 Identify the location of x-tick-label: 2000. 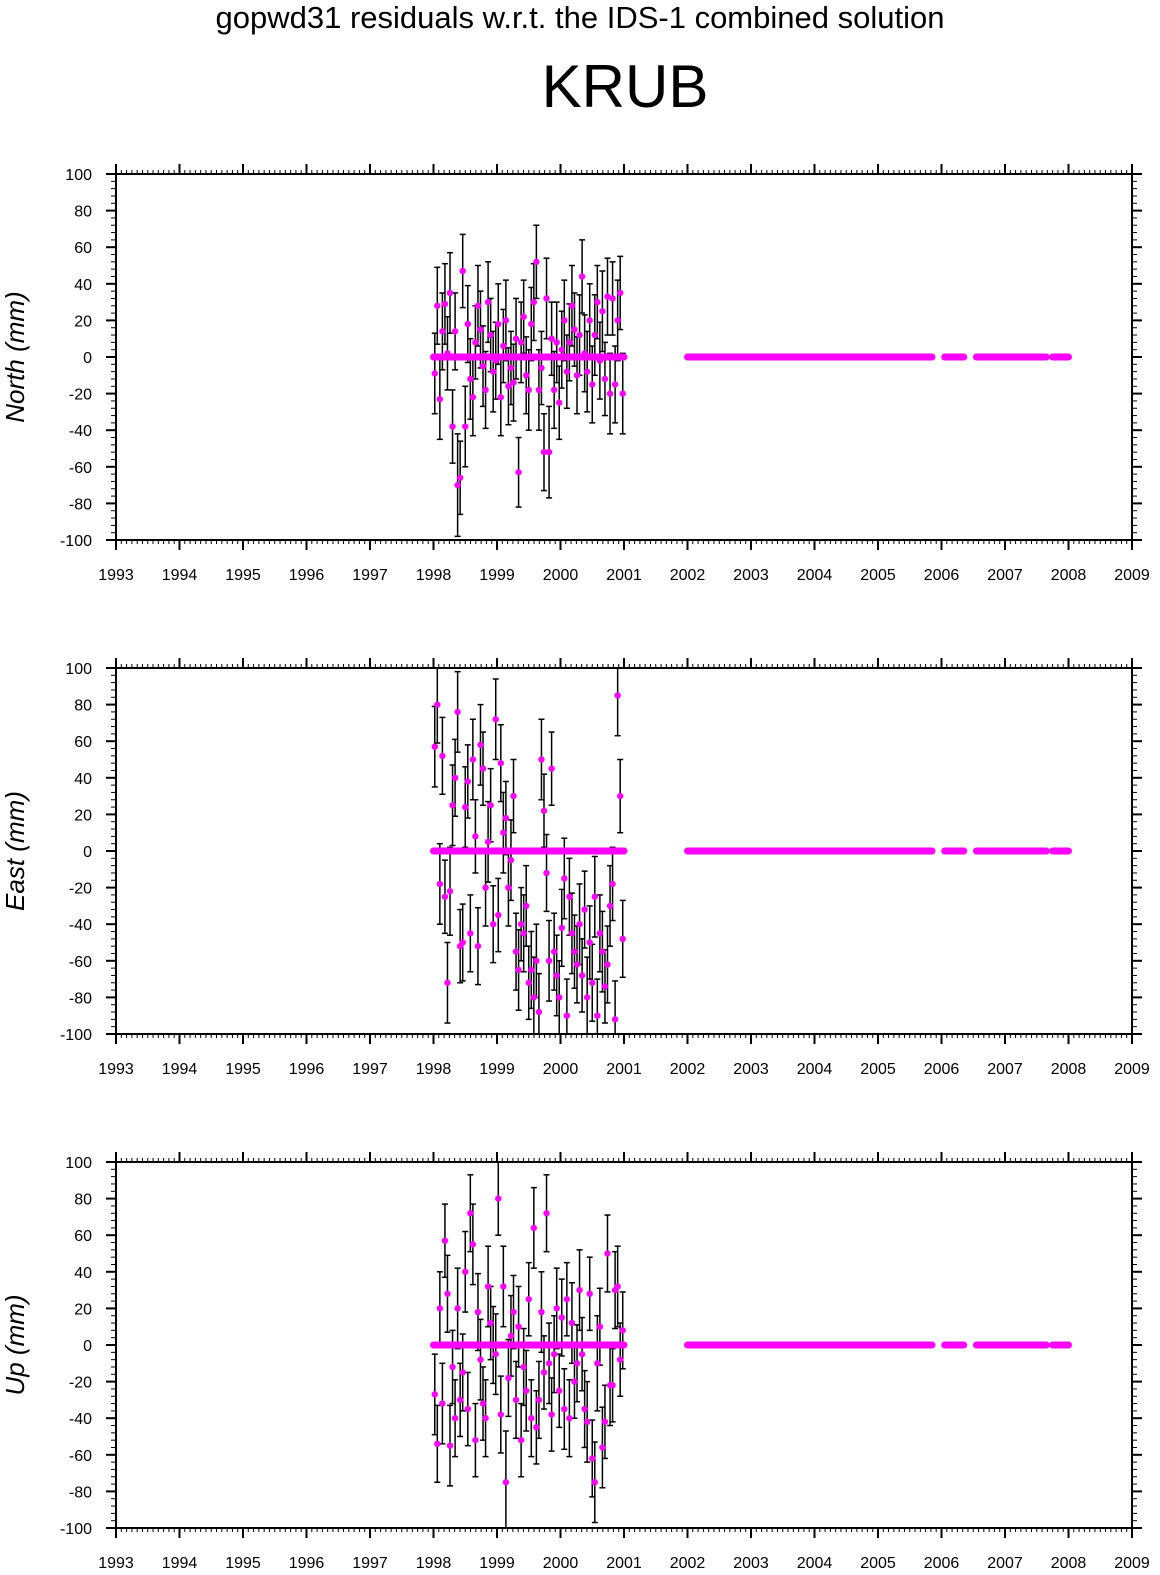
(561, 575).